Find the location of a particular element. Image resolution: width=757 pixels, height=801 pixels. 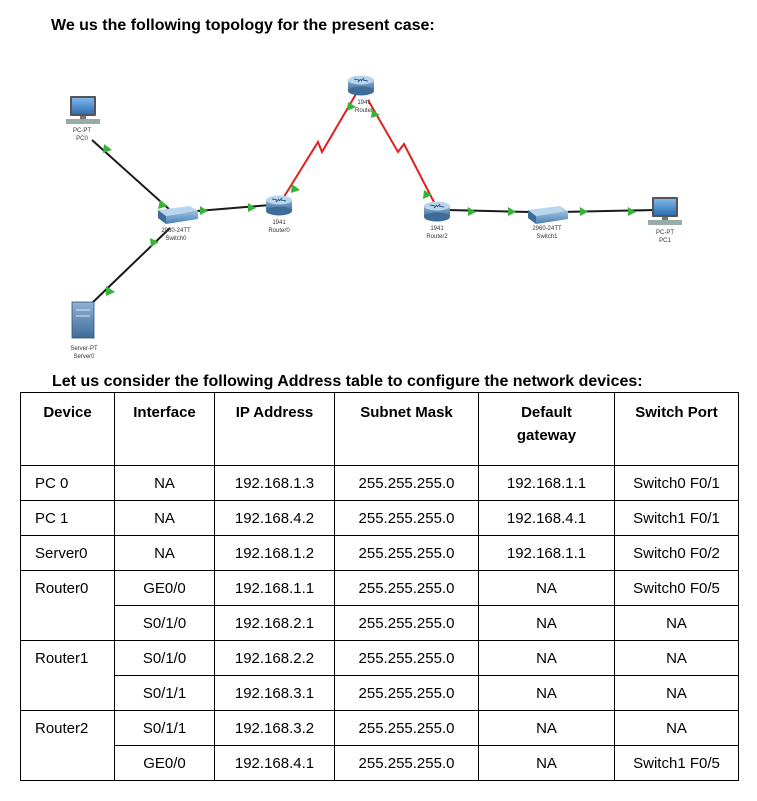

device-name-label: Router0 is located at coordinates (279, 231).